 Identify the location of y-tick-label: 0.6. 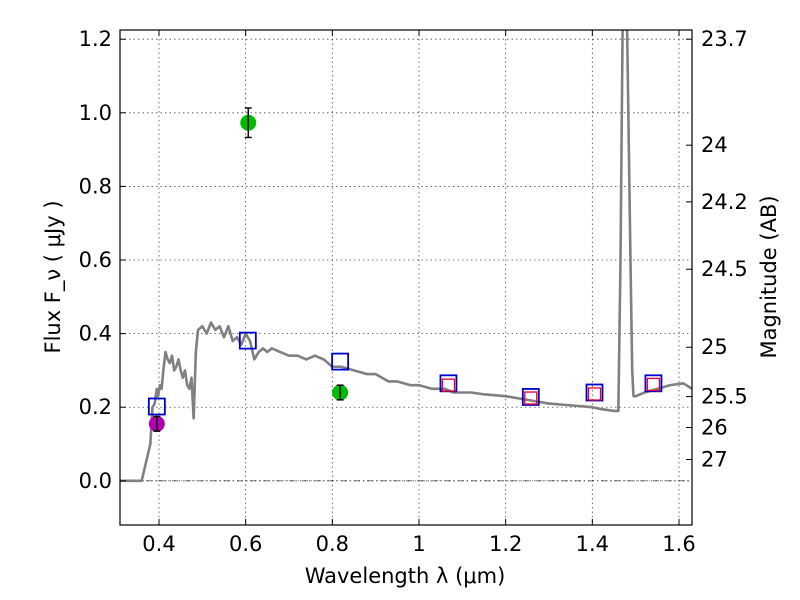
(95, 260).